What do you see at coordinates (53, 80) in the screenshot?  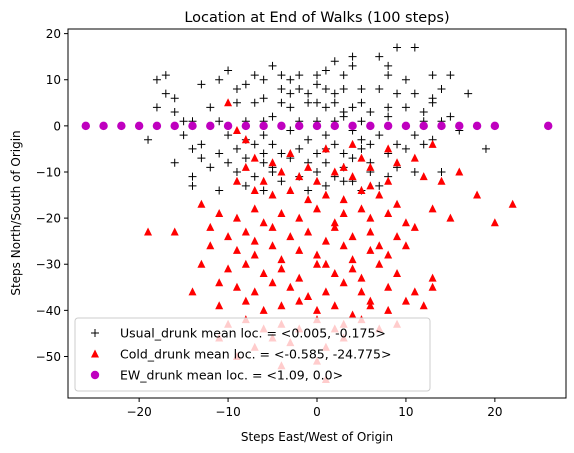 I see `y-tick-label: 10` at bounding box center [53, 80].